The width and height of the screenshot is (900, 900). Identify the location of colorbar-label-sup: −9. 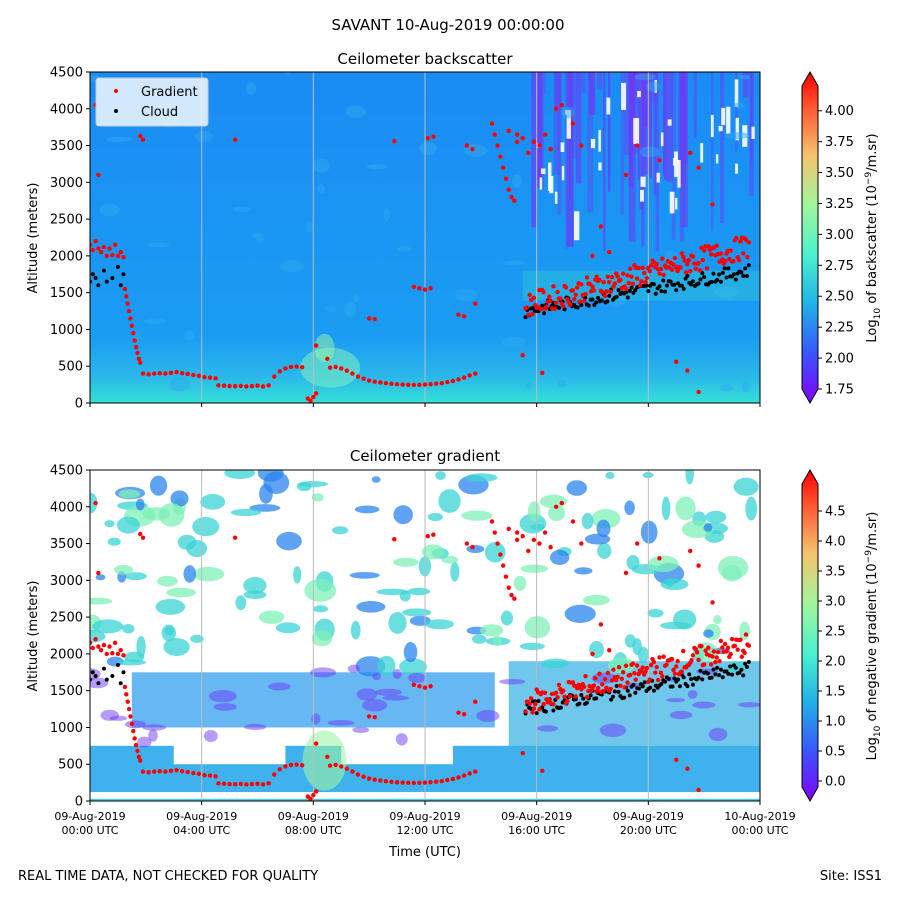
(869, 179).